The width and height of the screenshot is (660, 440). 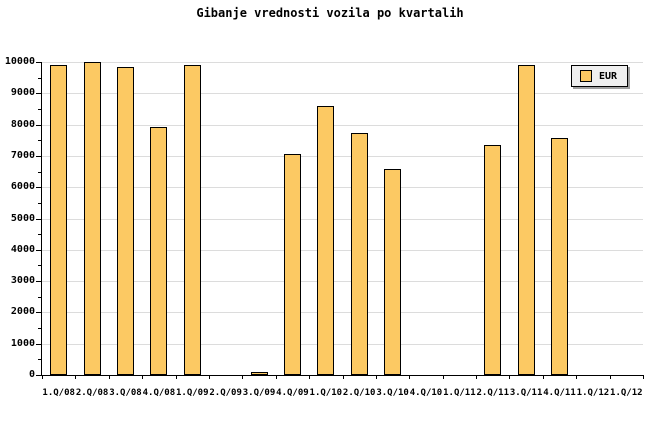 What do you see at coordinates (19, 61) in the screenshot?
I see `y-axis-label: 10000` at bounding box center [19, 61].